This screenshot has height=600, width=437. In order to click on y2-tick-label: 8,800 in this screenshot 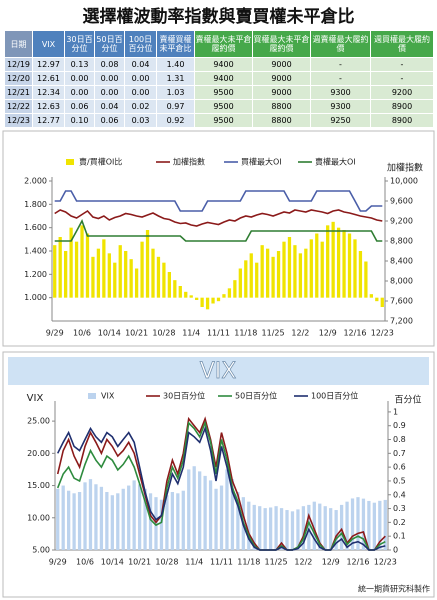, I will do `click(401, 241)`.